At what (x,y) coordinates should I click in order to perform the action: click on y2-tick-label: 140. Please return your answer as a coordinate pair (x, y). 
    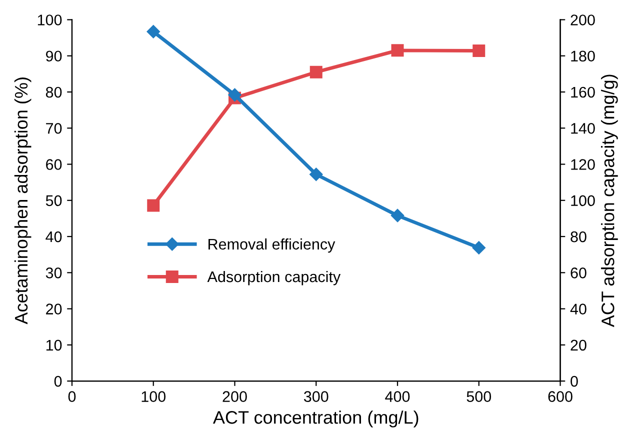
    Looking at the image, I should click on (583, 128).